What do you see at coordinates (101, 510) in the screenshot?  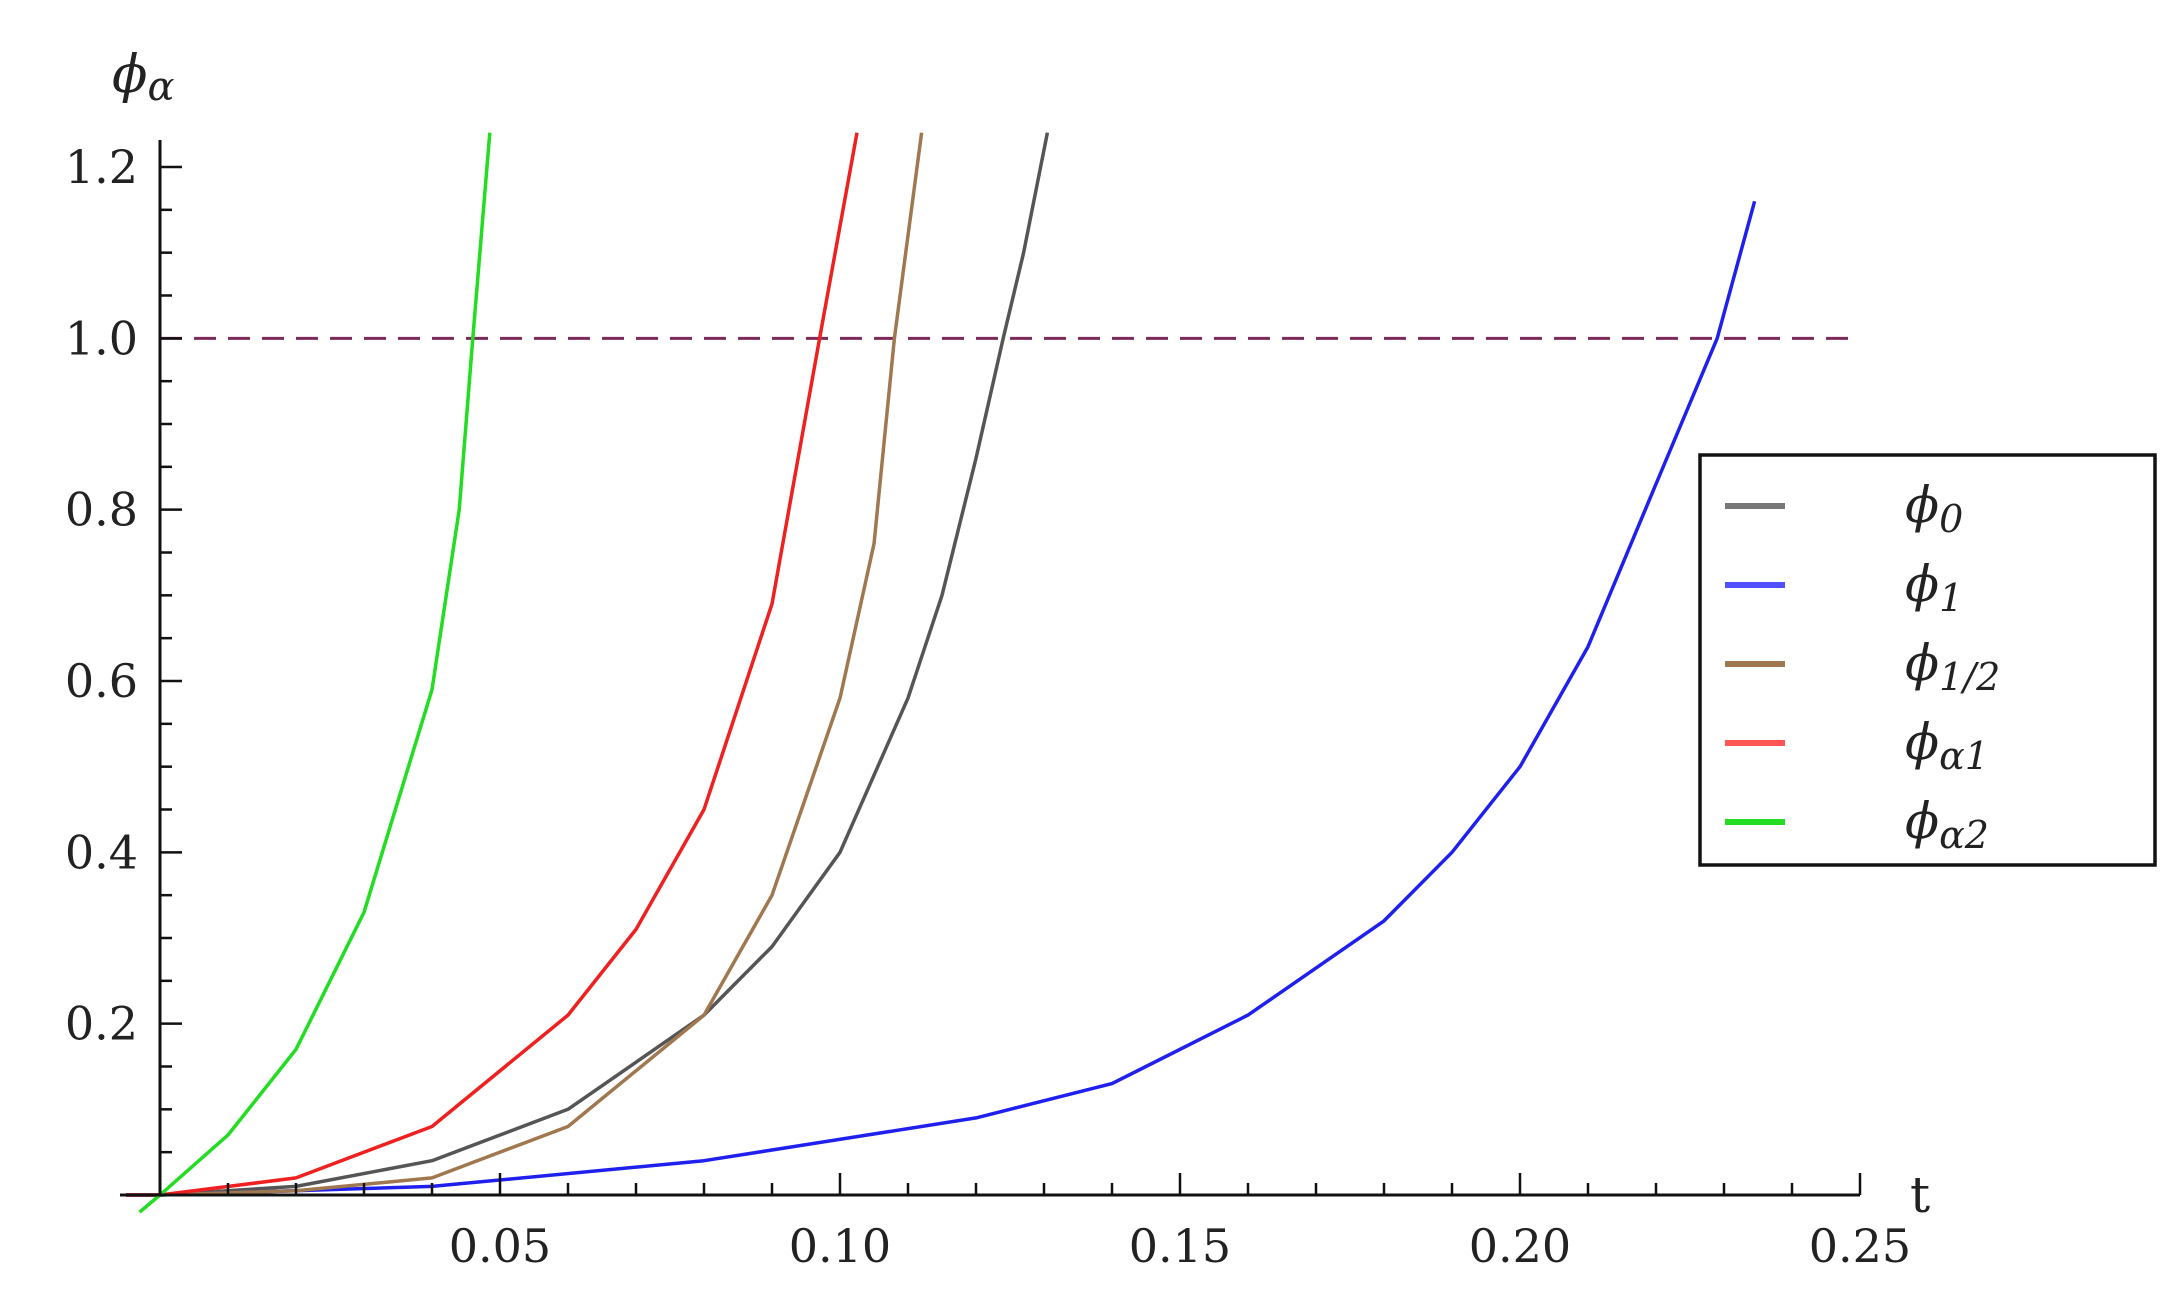 I see `y-tick-label: 0.8` at bounding box center [101, 510].